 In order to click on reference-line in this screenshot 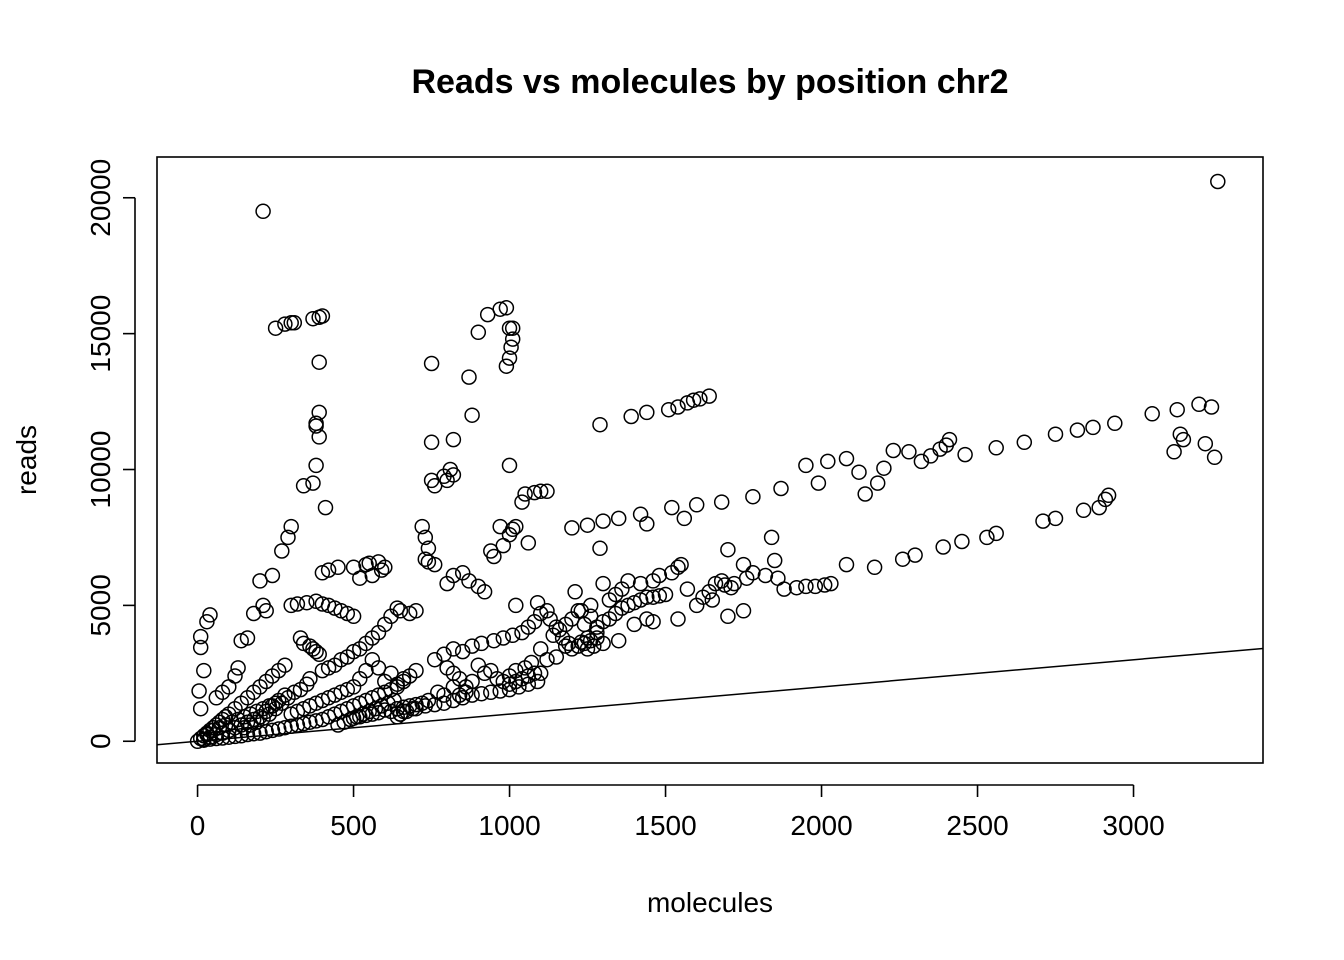, I will do `click(710, 696)`.